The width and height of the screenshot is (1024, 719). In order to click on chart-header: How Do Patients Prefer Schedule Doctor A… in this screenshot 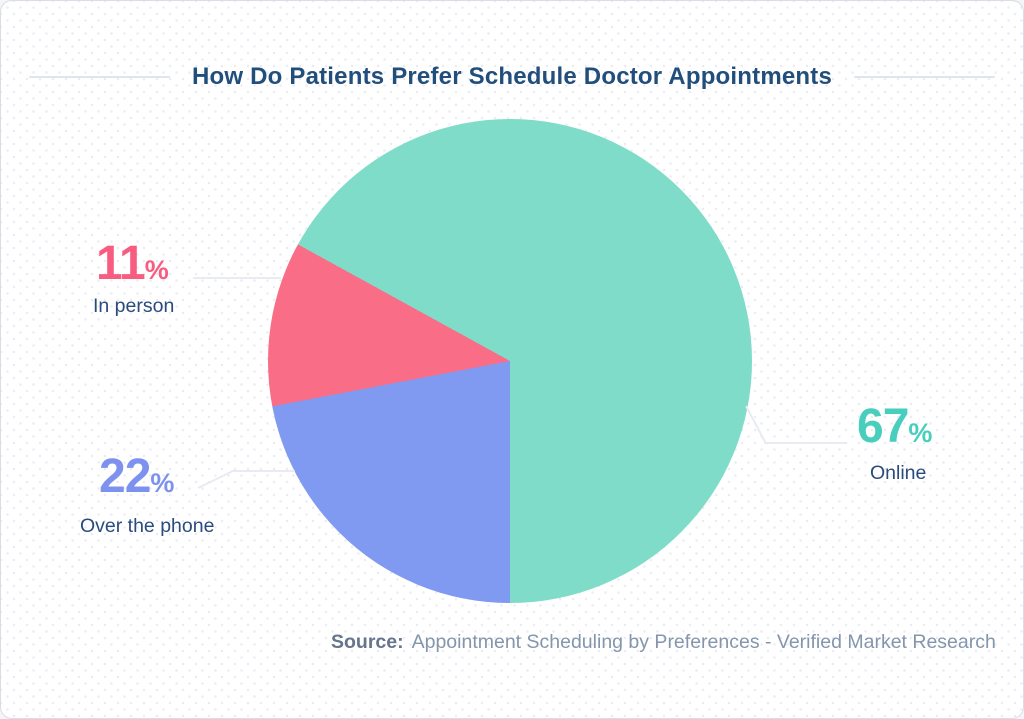, I will do `click(512, 77)`.